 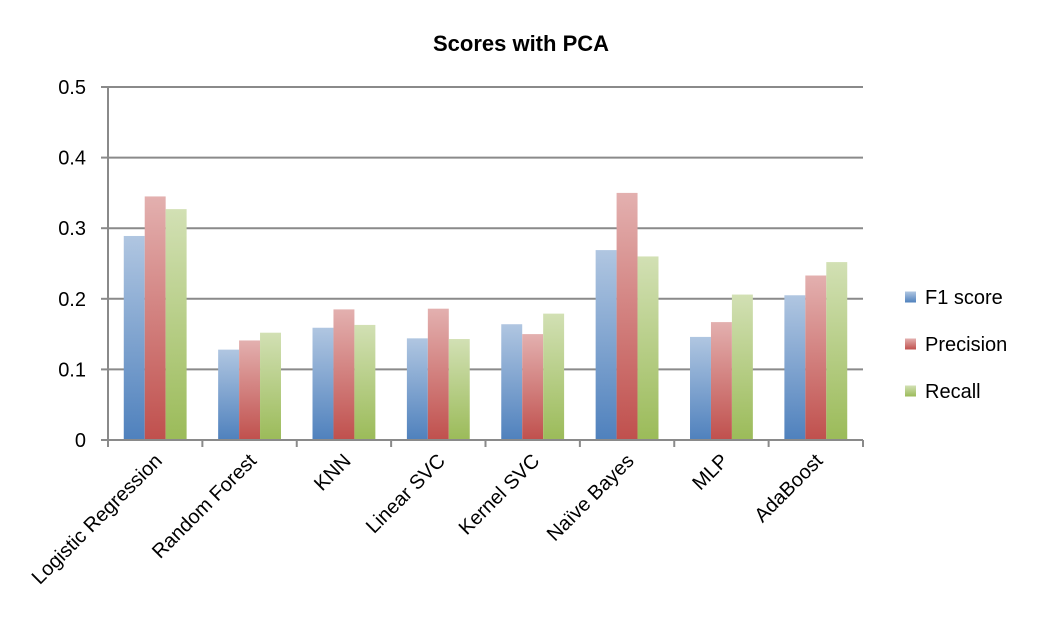 I want to click on x-tick-label: AdaBoost, so click(x=788, y=488).